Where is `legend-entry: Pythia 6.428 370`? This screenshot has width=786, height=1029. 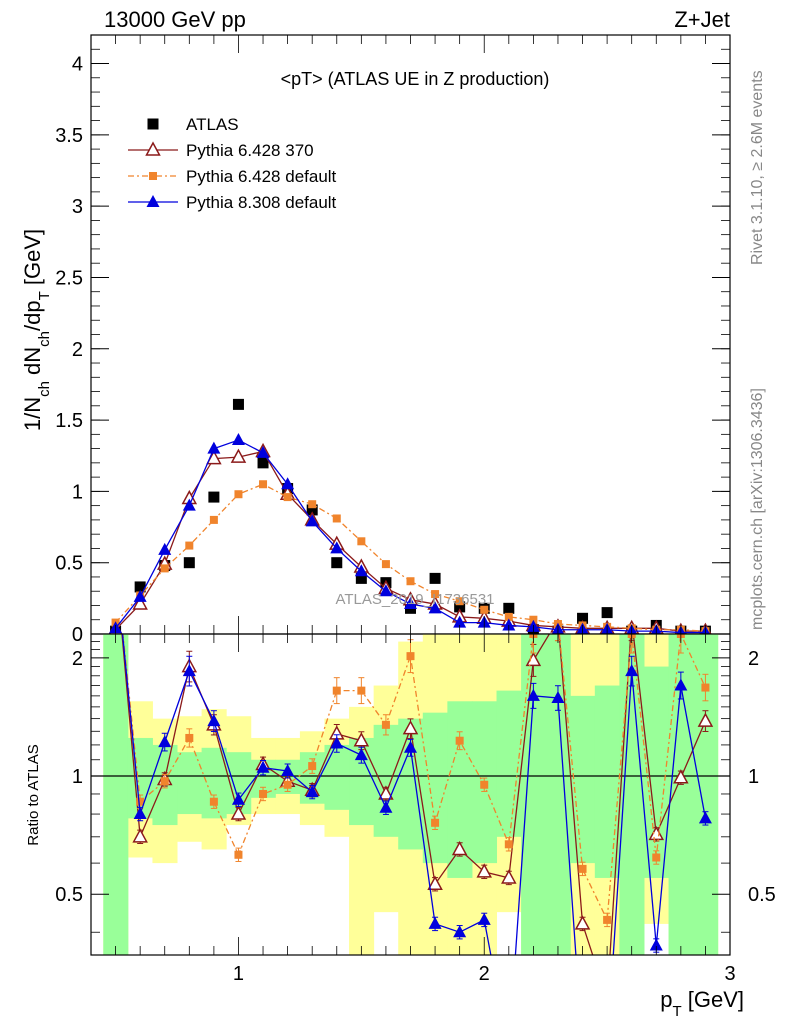
legend-entry: Pythia 6.428 370 is located at coordinates (250, 150).